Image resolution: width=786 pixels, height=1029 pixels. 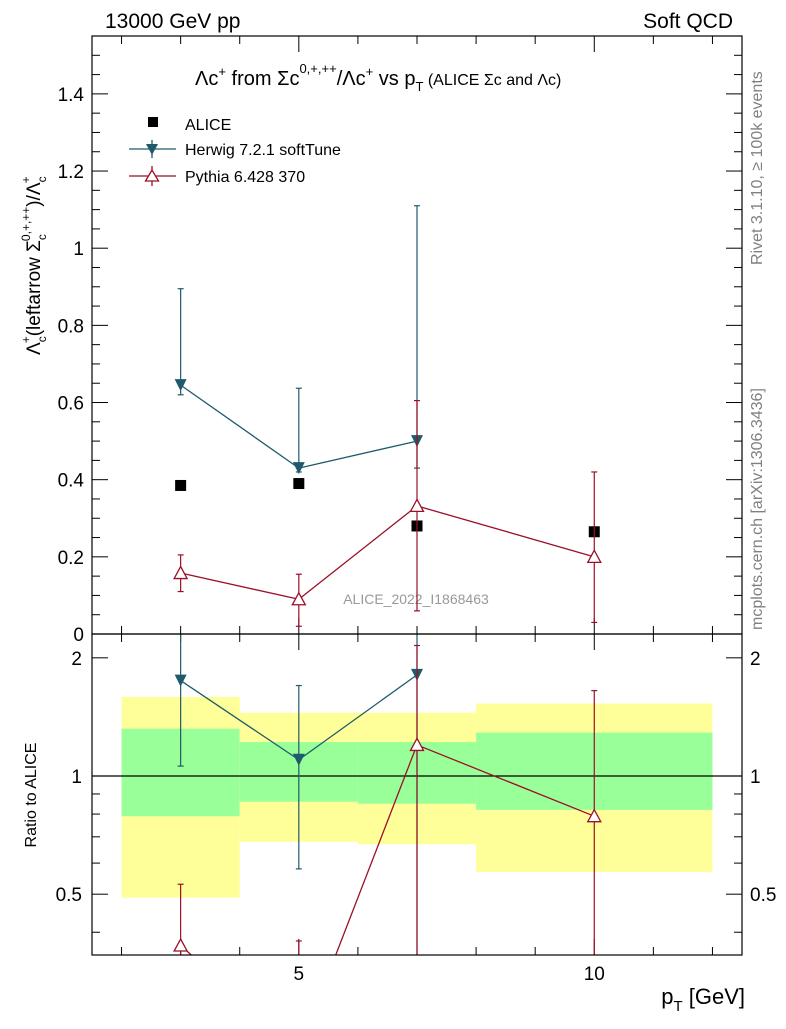 What do you see at coordinates (69, 895) in the screenshot?
I see `ratio-y-tick-label-left-0: 0.5` at bounding box center [69, 895].